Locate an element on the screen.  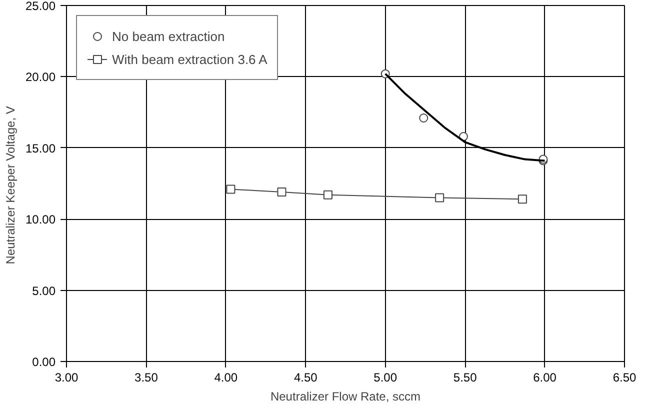
y-axis-title: Neutralizer Keeper Voltage, V is located at coordinates (10, 185).